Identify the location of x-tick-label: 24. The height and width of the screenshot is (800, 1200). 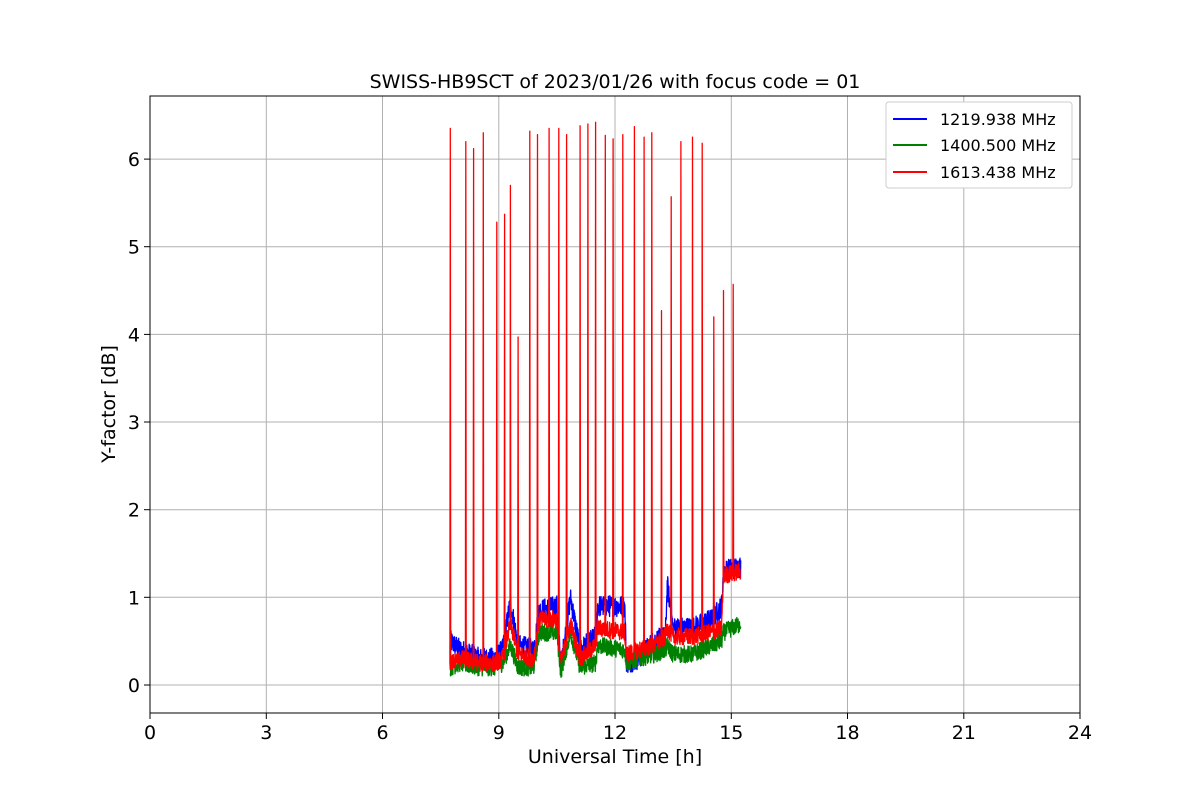
(1080, 733).